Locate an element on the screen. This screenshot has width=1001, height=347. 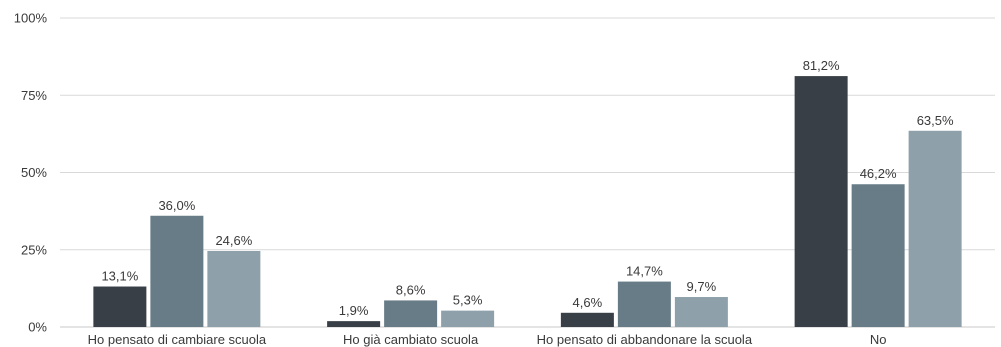
x-tick-label: No is located at coordinates (878, 339).